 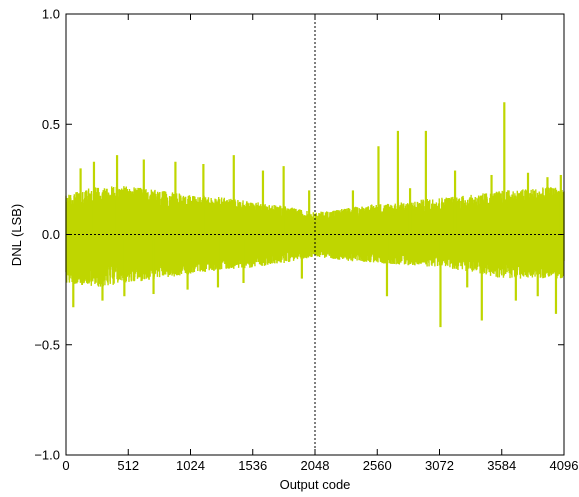 What do you see at coordinates (51, 234) in the screenshot?
I see `y-tick-label: 0.0` at bounding box center [51, 234].